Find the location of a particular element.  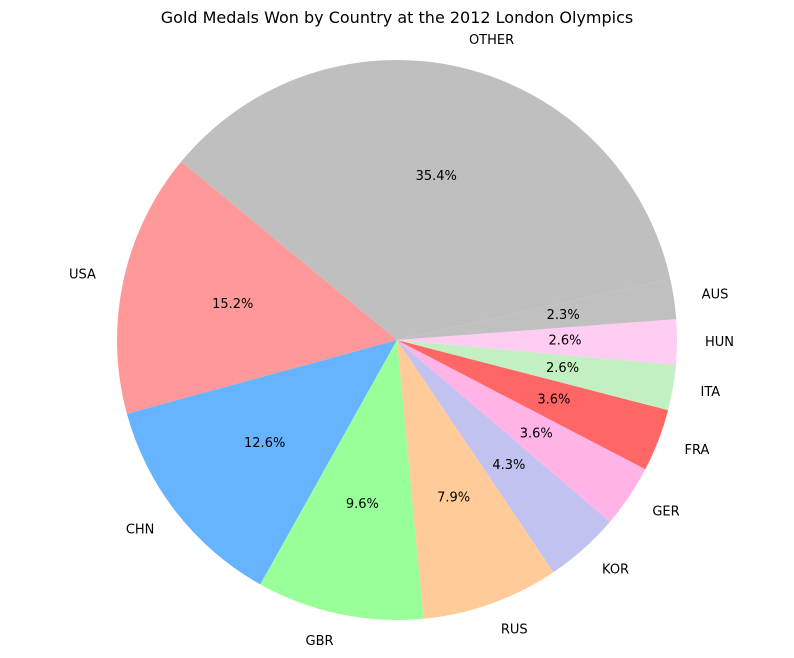

slice-label-other: OTHER is located at coordinates (491, 40).